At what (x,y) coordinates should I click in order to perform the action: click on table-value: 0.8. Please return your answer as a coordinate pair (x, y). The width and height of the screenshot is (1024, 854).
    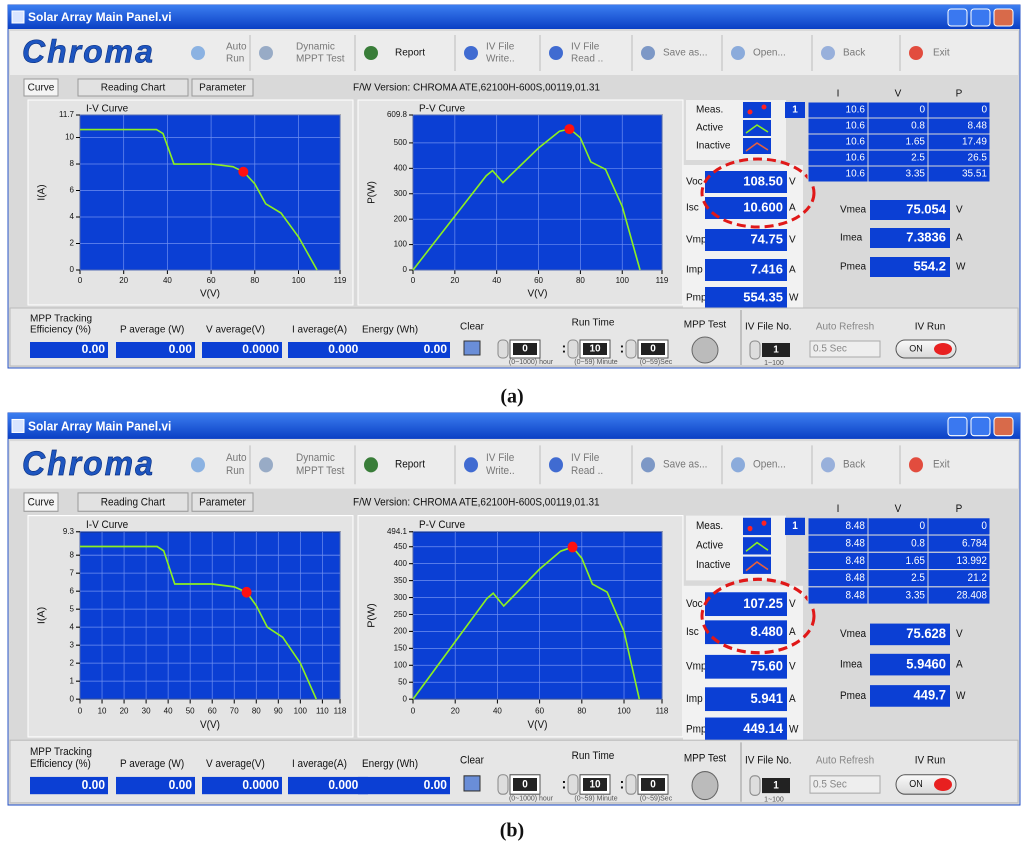
    Looking at the image, I should click on (918, 126).